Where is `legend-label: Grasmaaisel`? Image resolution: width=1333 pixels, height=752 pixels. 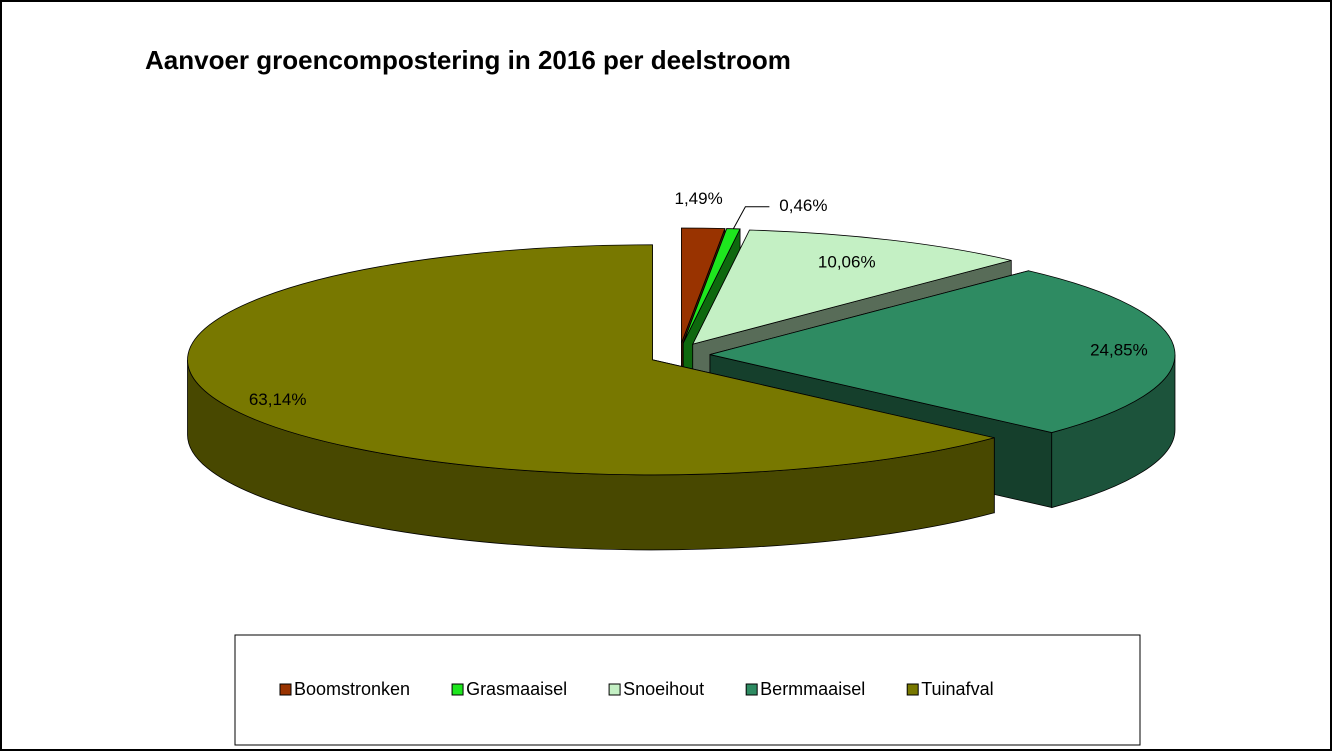 legend-label: Grasmaaisel is located at coordinates (516, 689).